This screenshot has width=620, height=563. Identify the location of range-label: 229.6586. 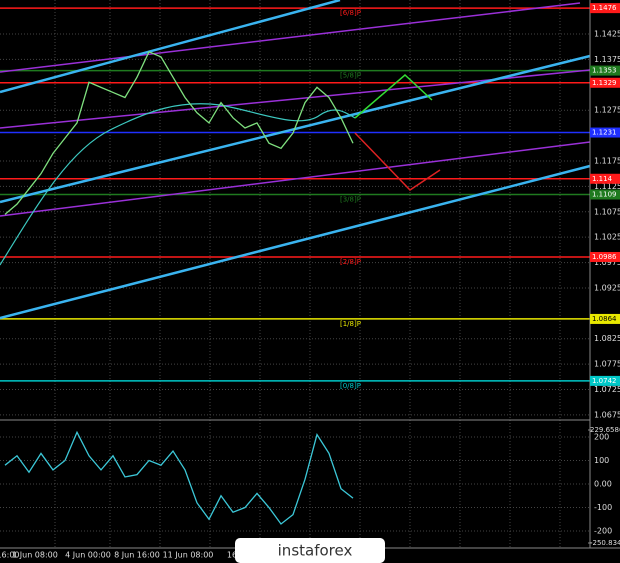
(605, 430).